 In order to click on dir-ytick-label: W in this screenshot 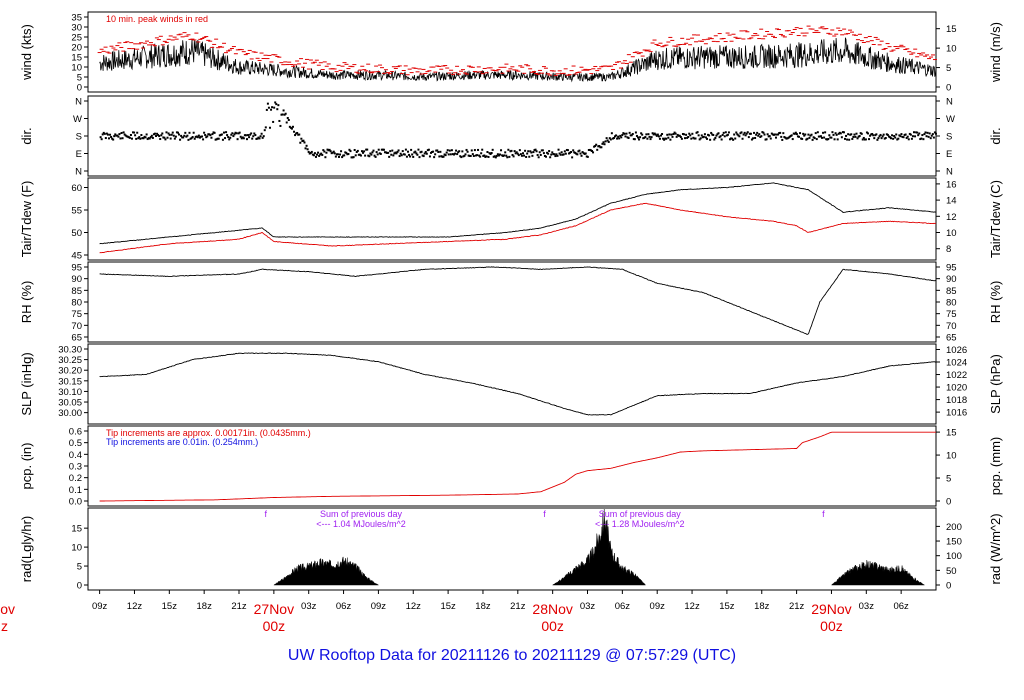, I will do `click(77, 119)`.